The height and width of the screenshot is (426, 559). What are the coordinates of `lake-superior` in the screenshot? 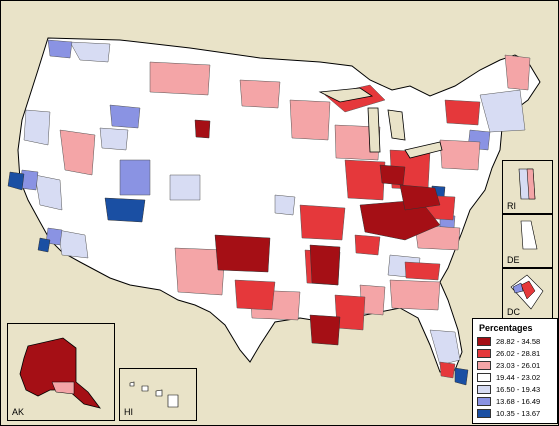 It's located at (346, 95).